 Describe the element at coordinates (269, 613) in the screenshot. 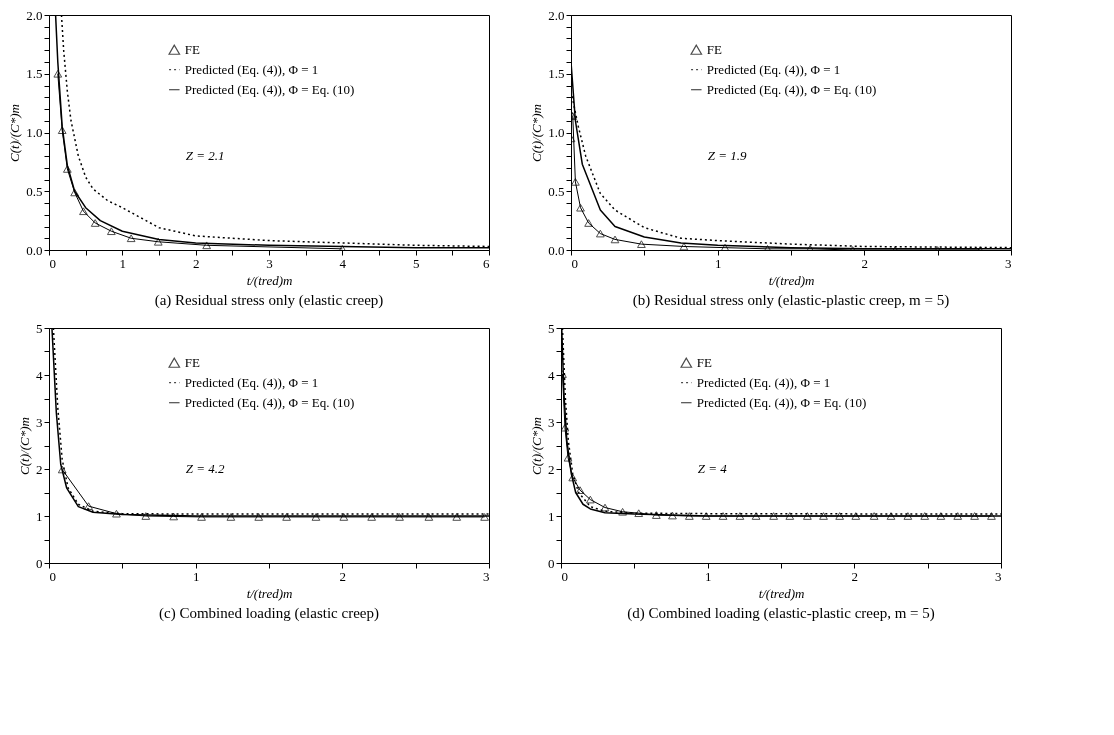

I see `text: (c) Combined loading (elastic creep)` at that location.